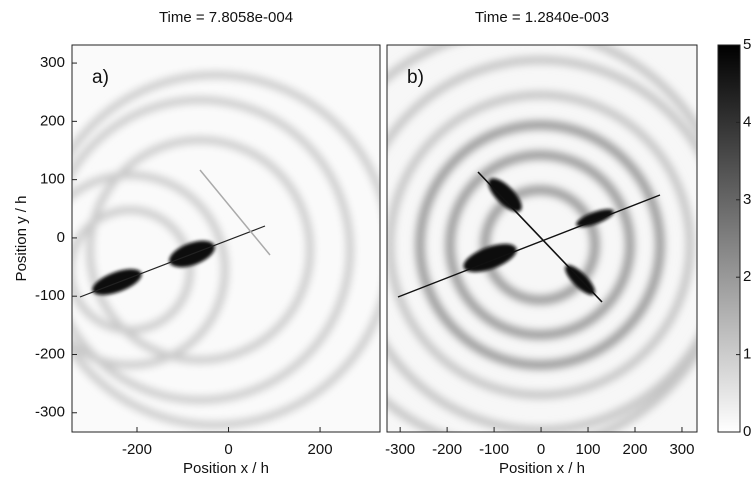  I want to click on x-tick-label: 300, so click(681, 449).